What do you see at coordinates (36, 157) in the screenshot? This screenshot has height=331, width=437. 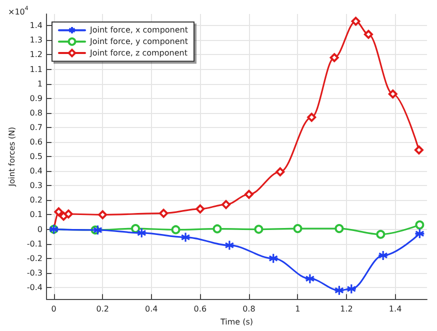 I see `y-tick-label: 0.5` at bounding box center [36, 157].